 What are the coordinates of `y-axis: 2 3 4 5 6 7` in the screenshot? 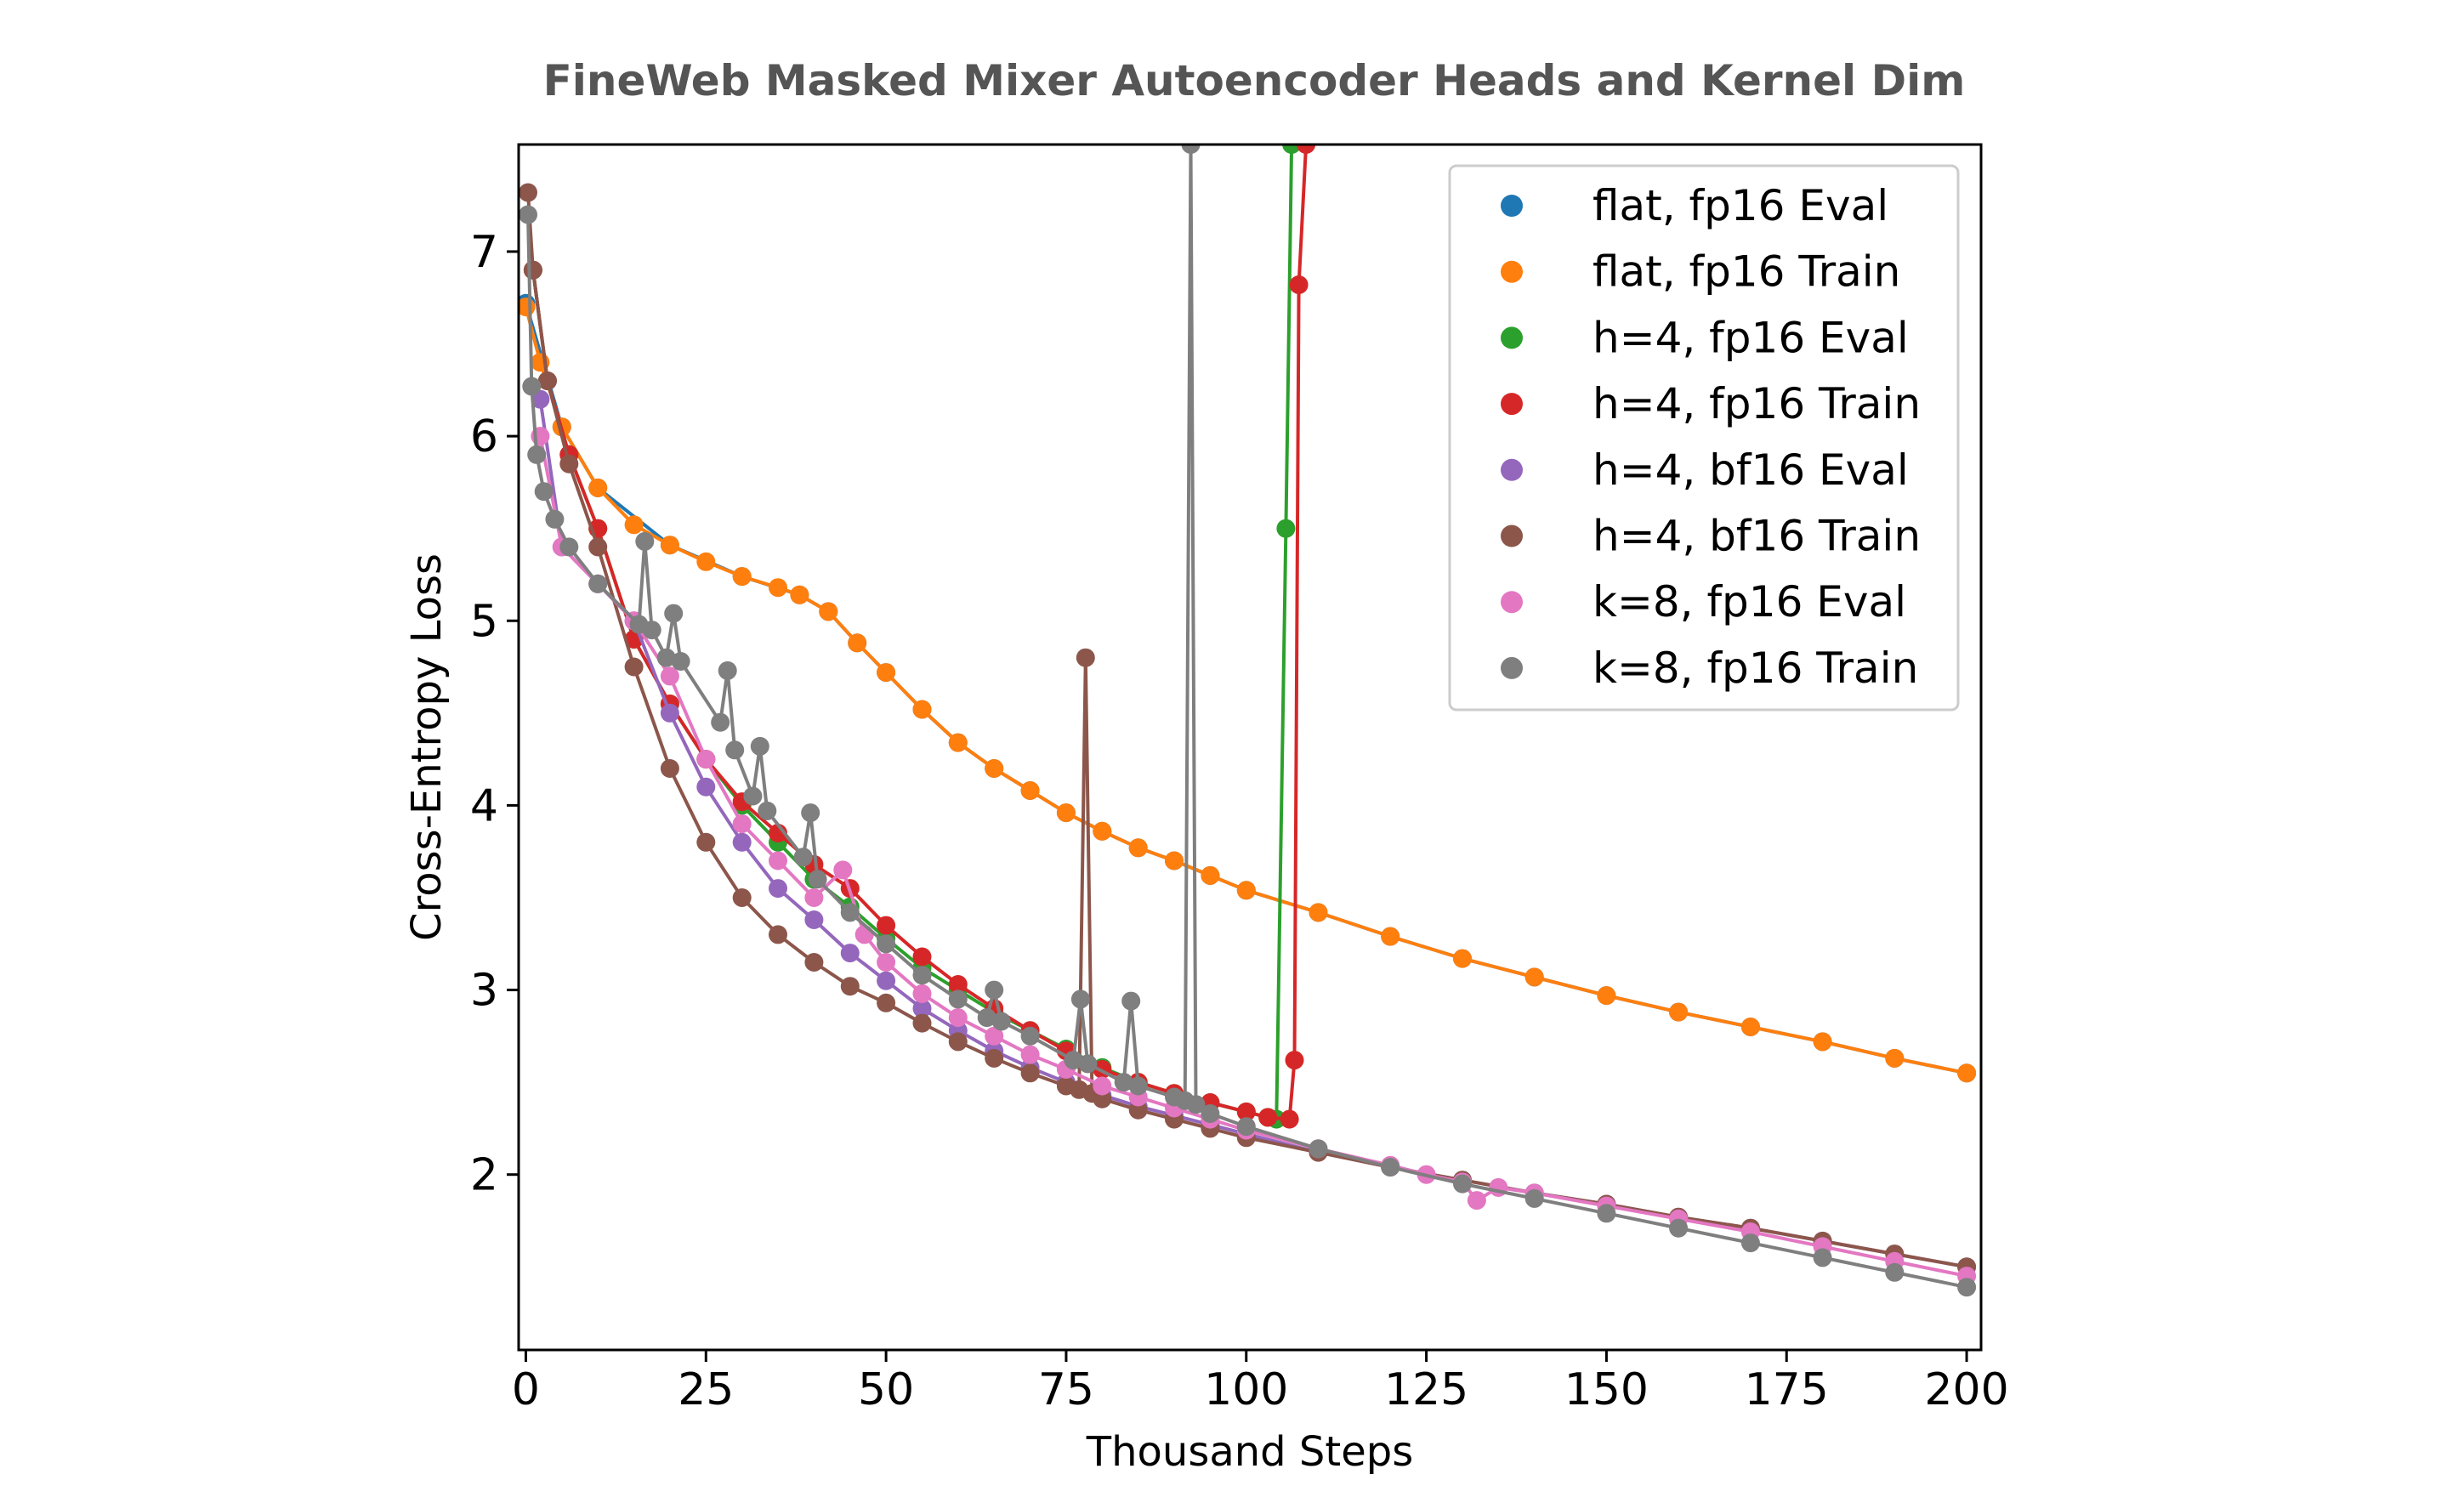 It's located at (494, 714).